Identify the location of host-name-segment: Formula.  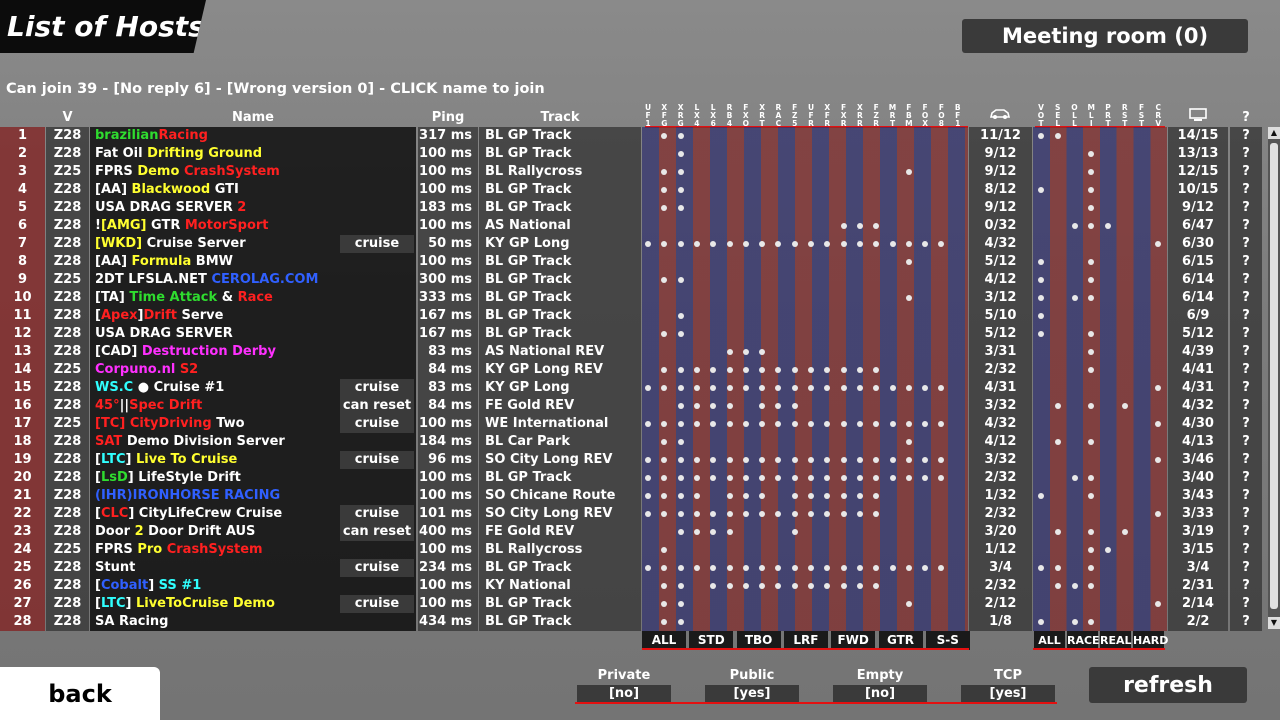
(163, 261).